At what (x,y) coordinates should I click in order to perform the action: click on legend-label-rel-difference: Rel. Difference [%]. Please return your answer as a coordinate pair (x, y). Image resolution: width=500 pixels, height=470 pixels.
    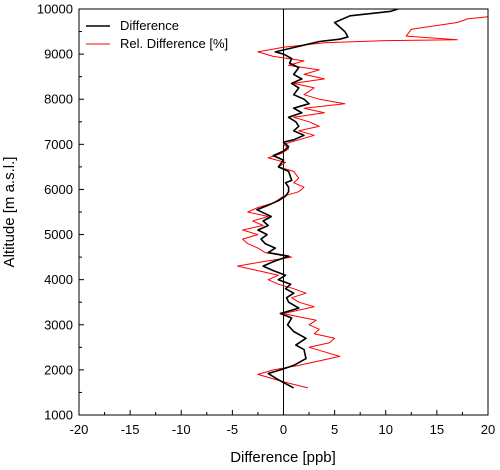
    Looking at the image, I should click on (174, 43).